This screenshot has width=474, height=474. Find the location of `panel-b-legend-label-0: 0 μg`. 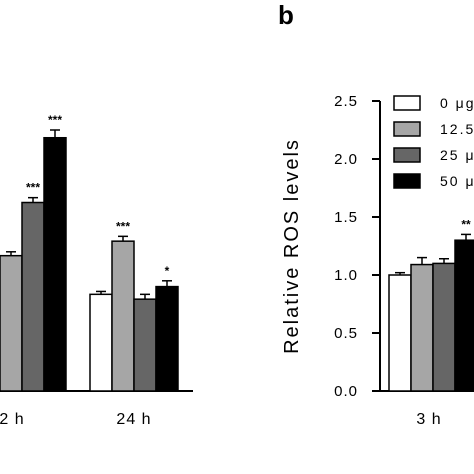

panel-b-legend-label-0: 0 μg is located at coordinates (457, 103).